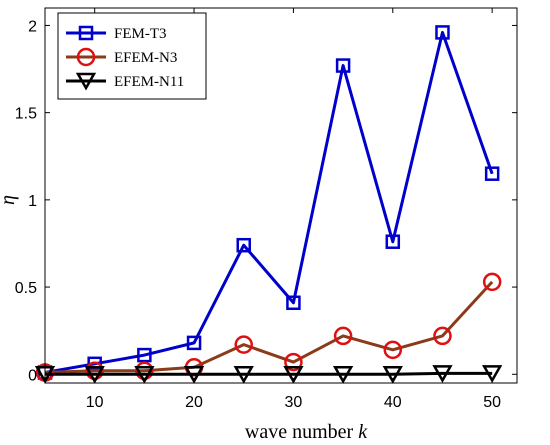  I want to click on legend-item: EFEM-N3, so click(121, 57).